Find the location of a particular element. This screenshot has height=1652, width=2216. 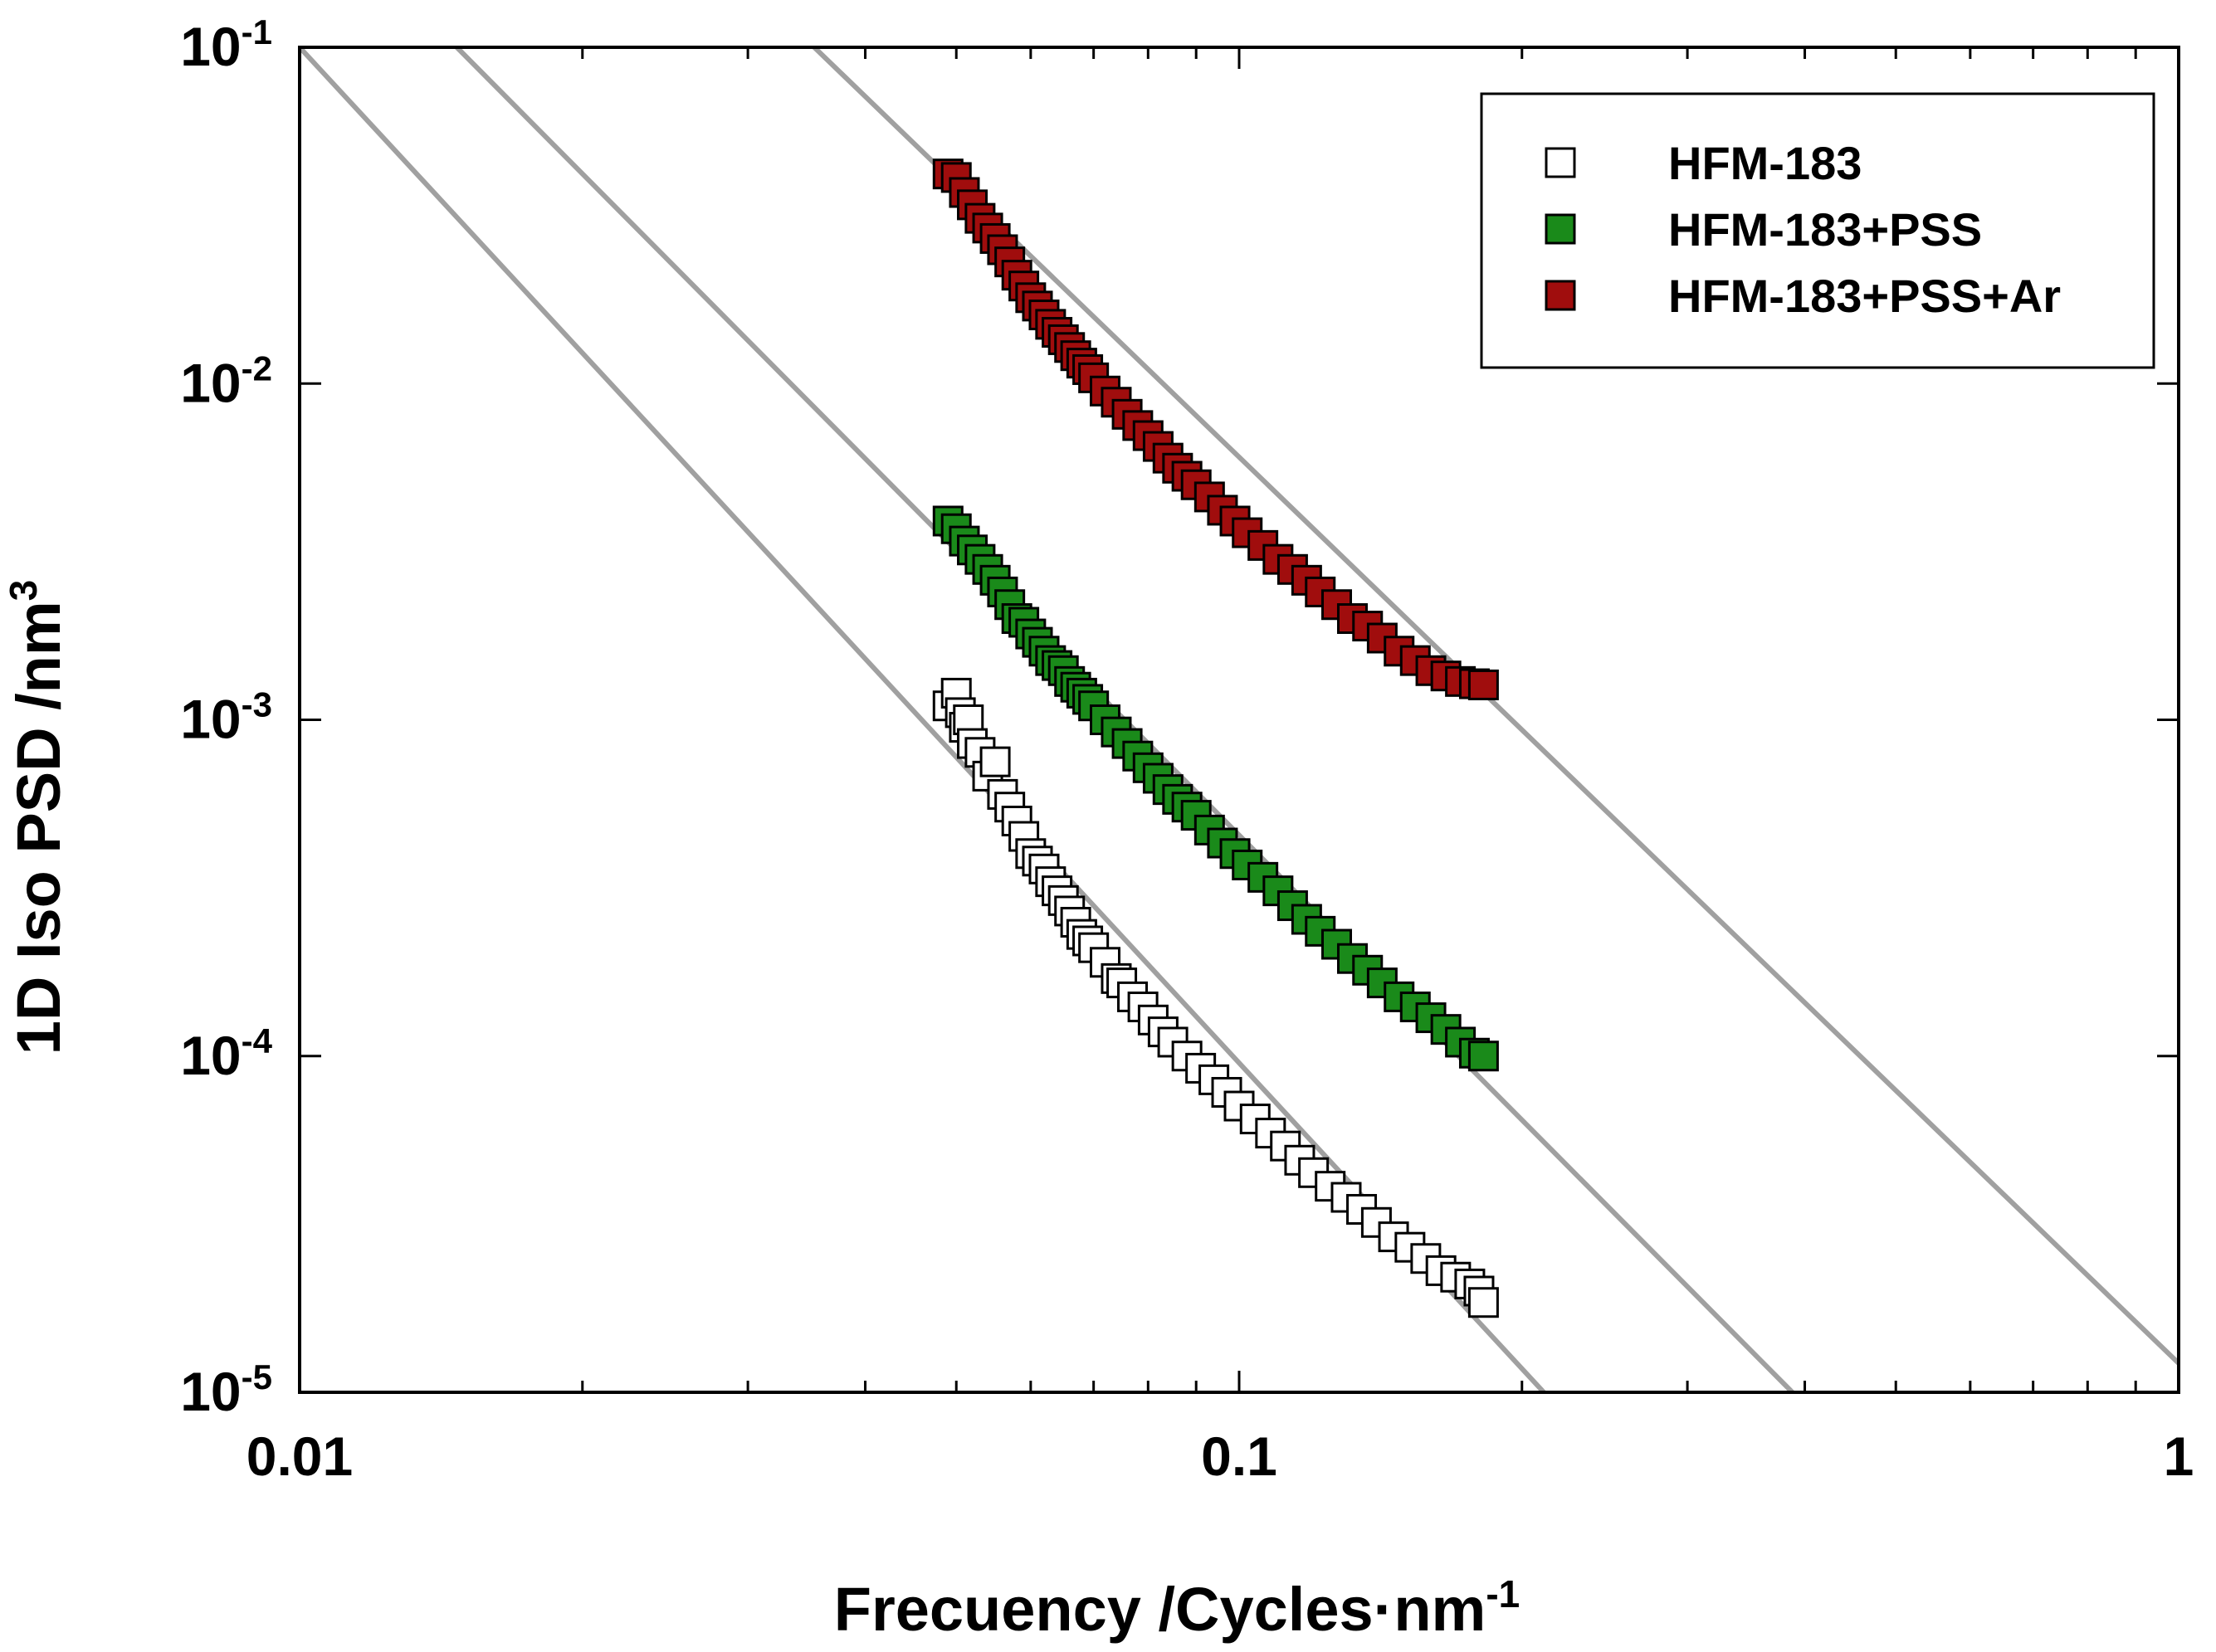

legend-label: HFM-183 is located at coordinates (1765, 163).